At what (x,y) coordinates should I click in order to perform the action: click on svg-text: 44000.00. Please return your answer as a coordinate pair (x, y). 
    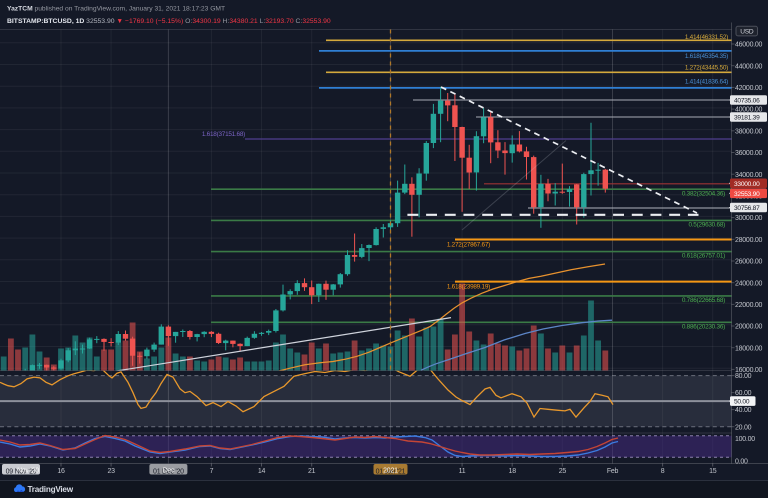
    Looking at the image, I should click on (749, 66).